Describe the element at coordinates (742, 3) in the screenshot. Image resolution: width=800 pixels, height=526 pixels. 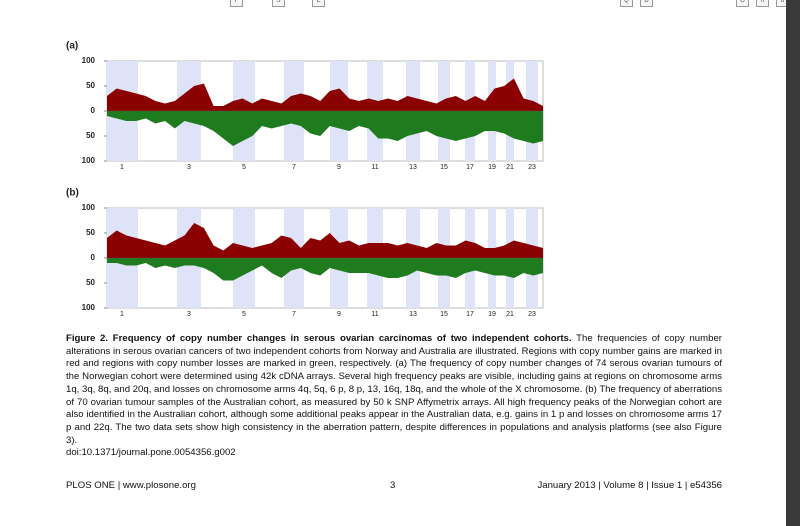
I see `toolbar-button: G` at that location.